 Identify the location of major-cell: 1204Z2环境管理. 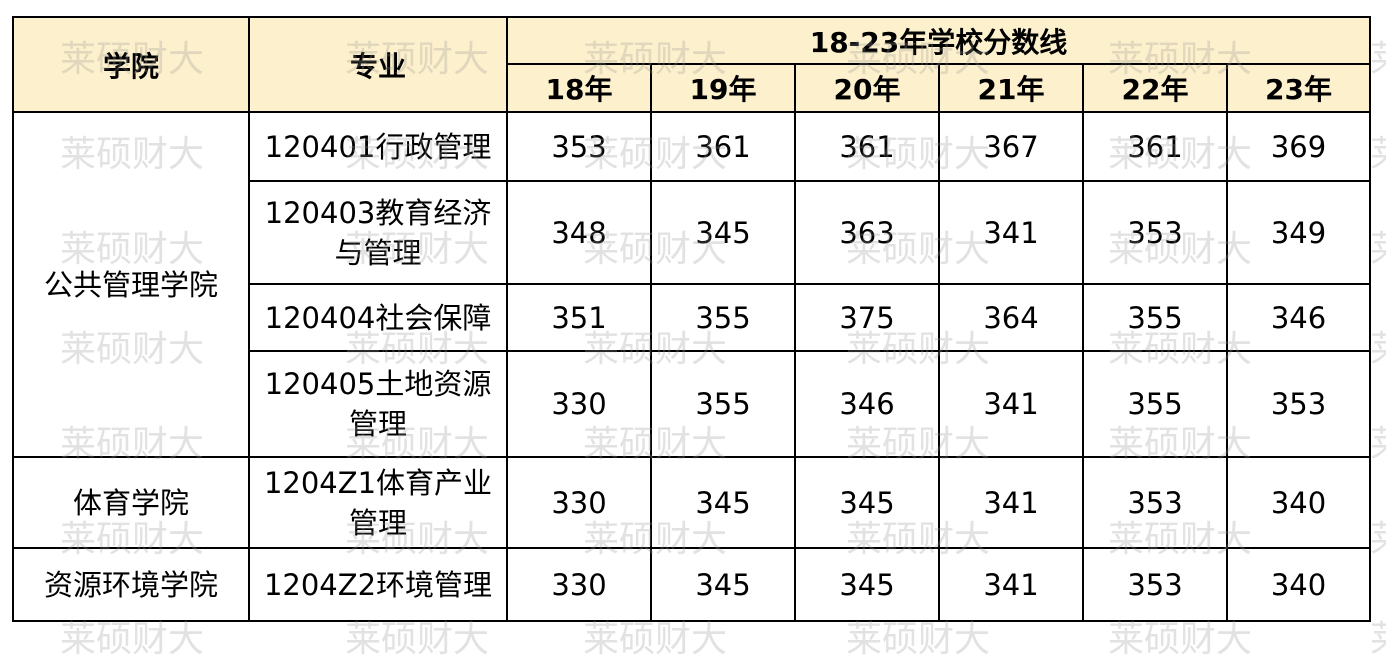
(378, 584).